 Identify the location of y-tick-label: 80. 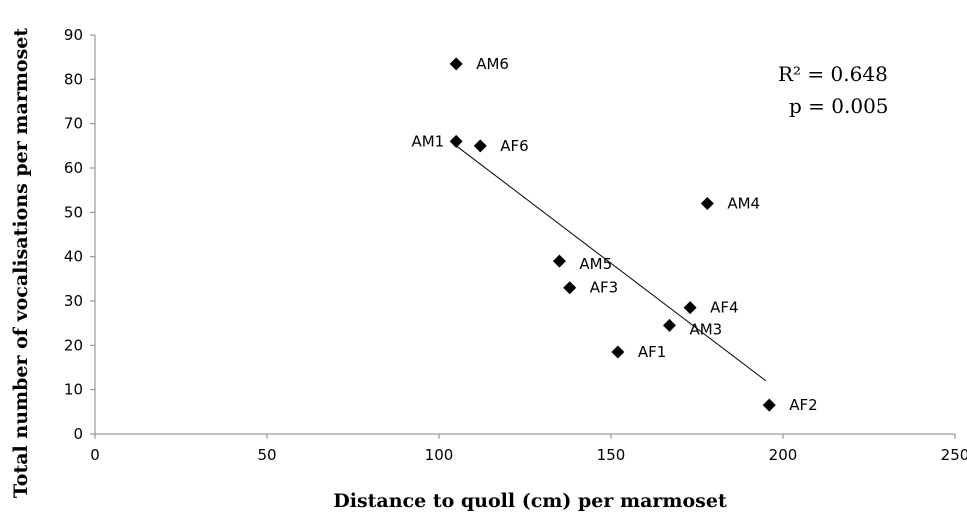
(73, 79).